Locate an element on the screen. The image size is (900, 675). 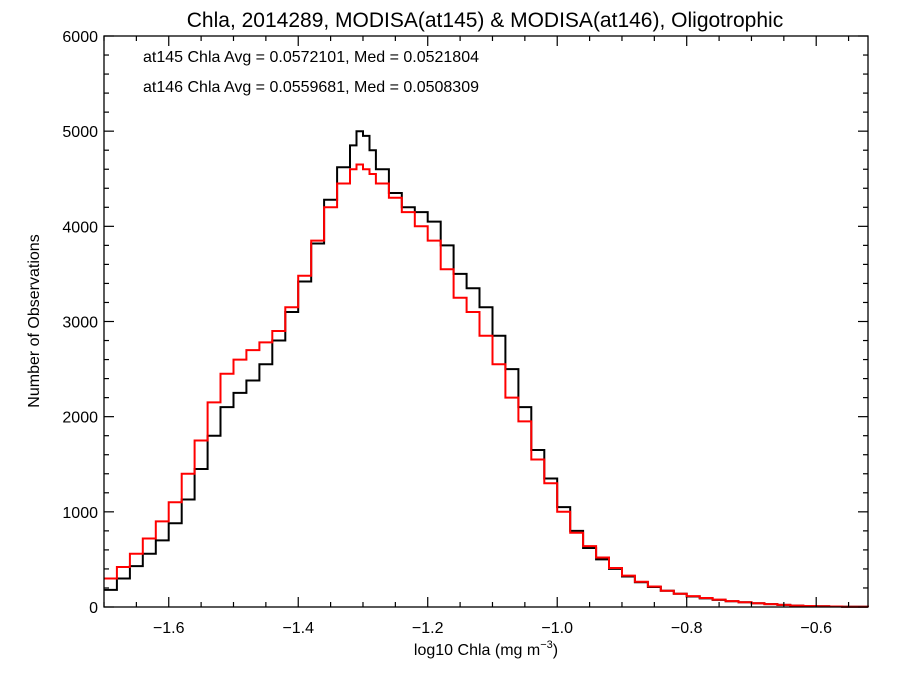
x-tick-label: −1.0 is located at coordinates (557, 628).